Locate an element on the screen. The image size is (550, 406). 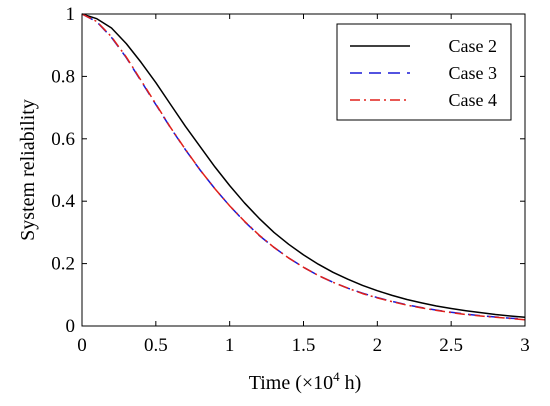
x-tick-label: 2.5 is located at coordinates (451, 345).